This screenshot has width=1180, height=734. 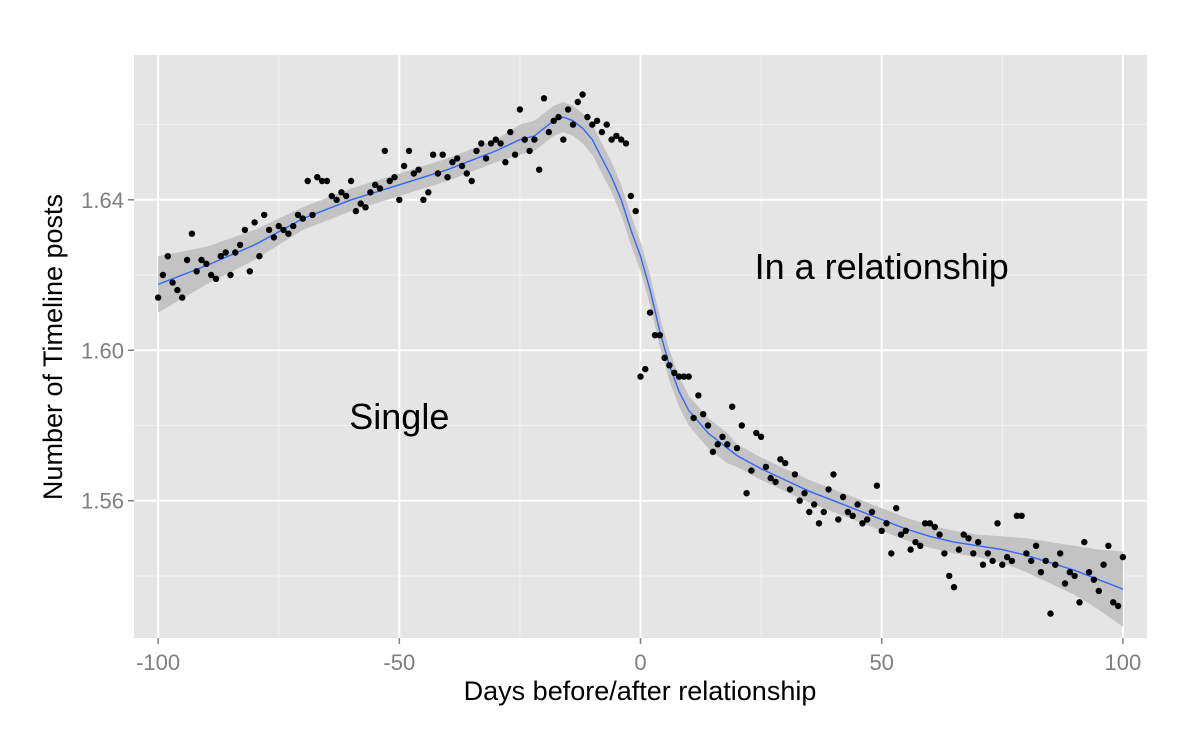 I want to click on x-axis-title: Days before/after relationship, so click(x=640, y=691).